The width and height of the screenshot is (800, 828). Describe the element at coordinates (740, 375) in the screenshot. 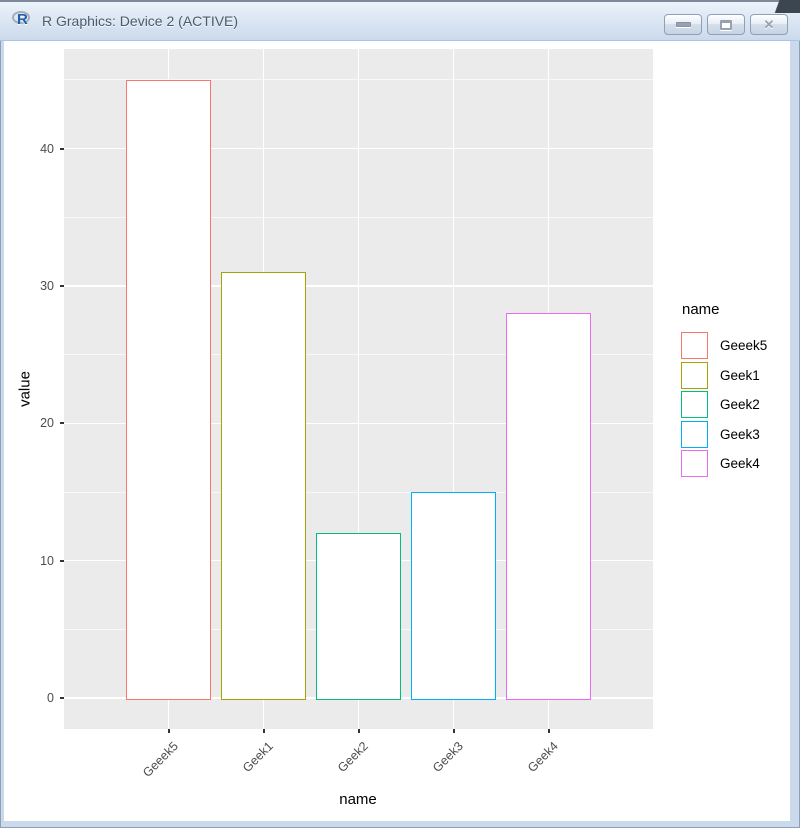

I see `legend-label-Geek1: Geek1` at that location.